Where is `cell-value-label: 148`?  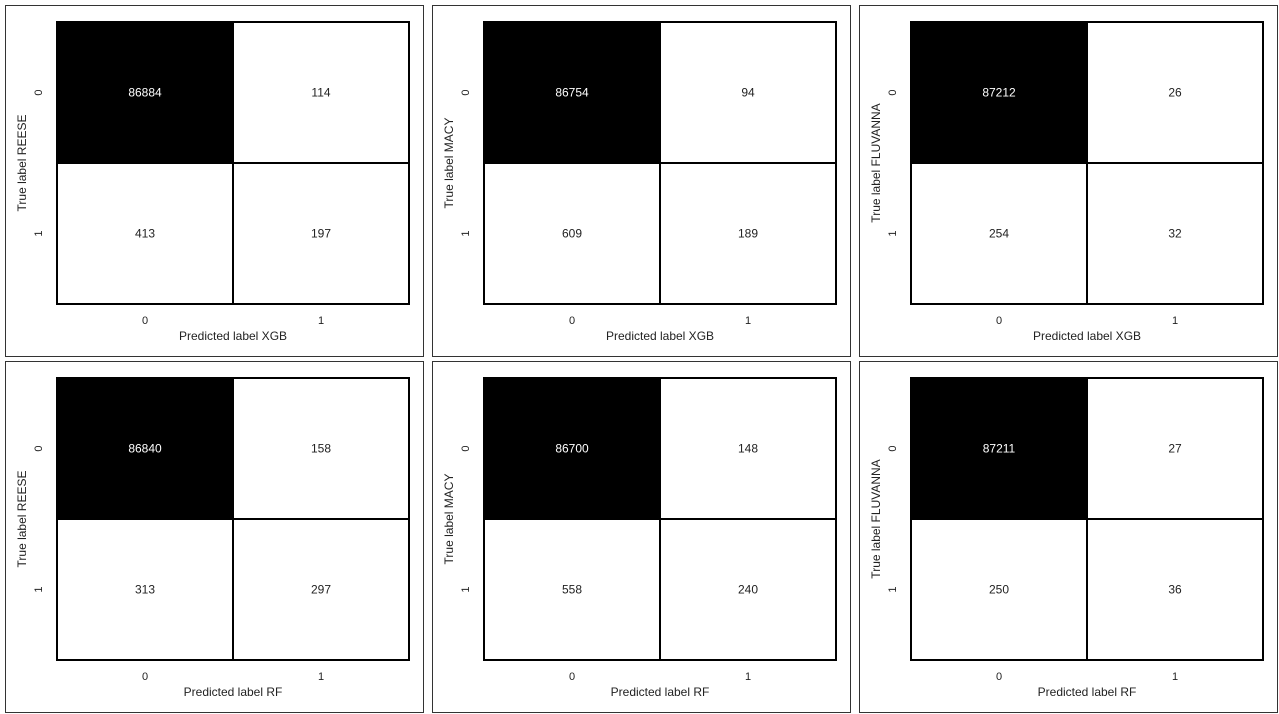 cell-value-label: 148 is located at coordinates (748, 449).